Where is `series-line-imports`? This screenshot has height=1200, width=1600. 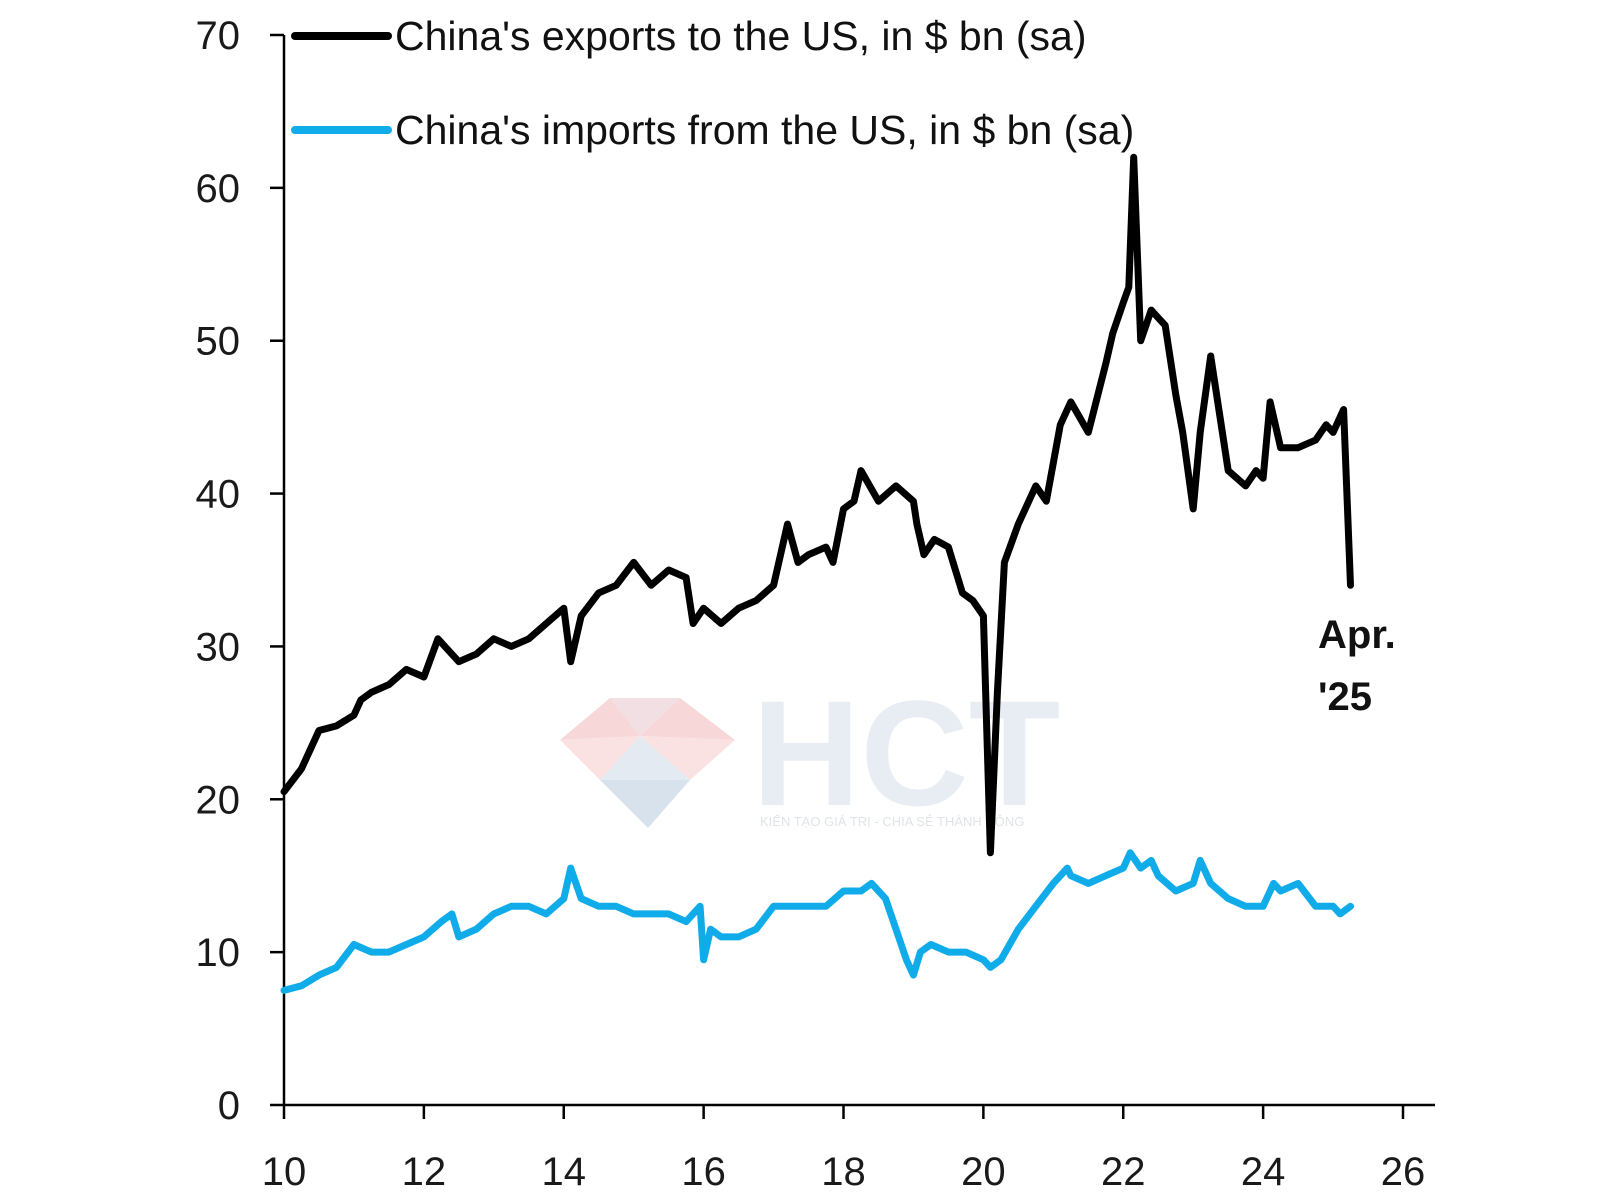
series-line-imports is located at coordinates (817, 921).